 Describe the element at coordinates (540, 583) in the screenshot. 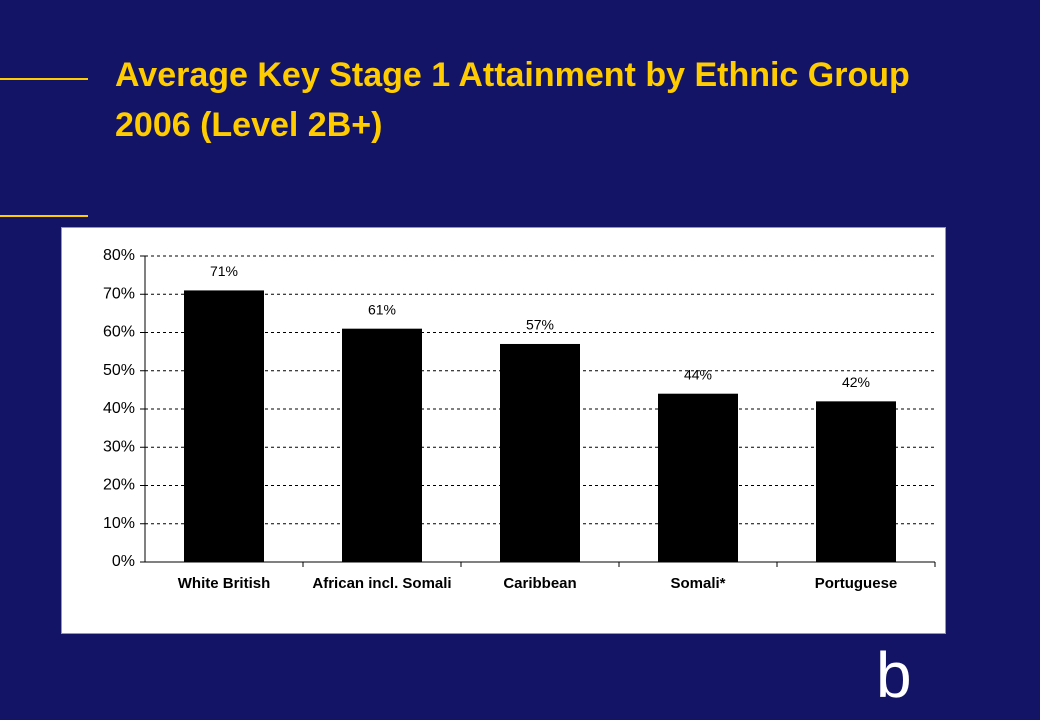

I see `x-tick-label: Caribbean` at that location.